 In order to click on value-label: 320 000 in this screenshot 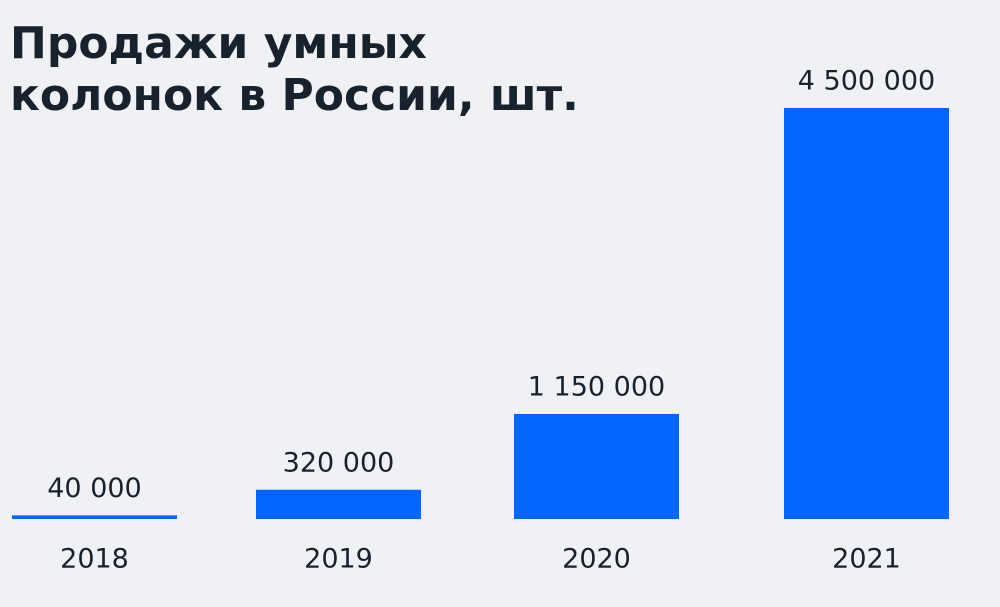, I will do `click(339, 462)`.